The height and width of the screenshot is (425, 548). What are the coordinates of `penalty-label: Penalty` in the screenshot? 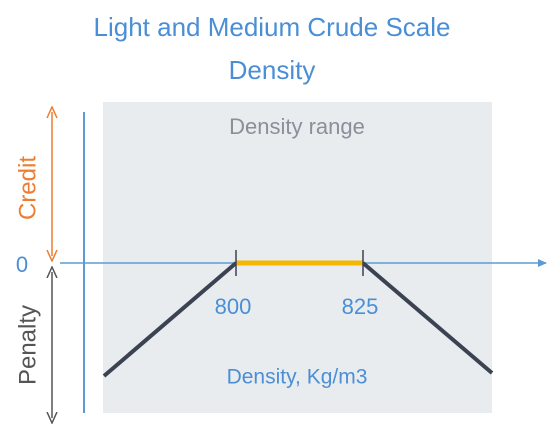 It's located at (27, 345).